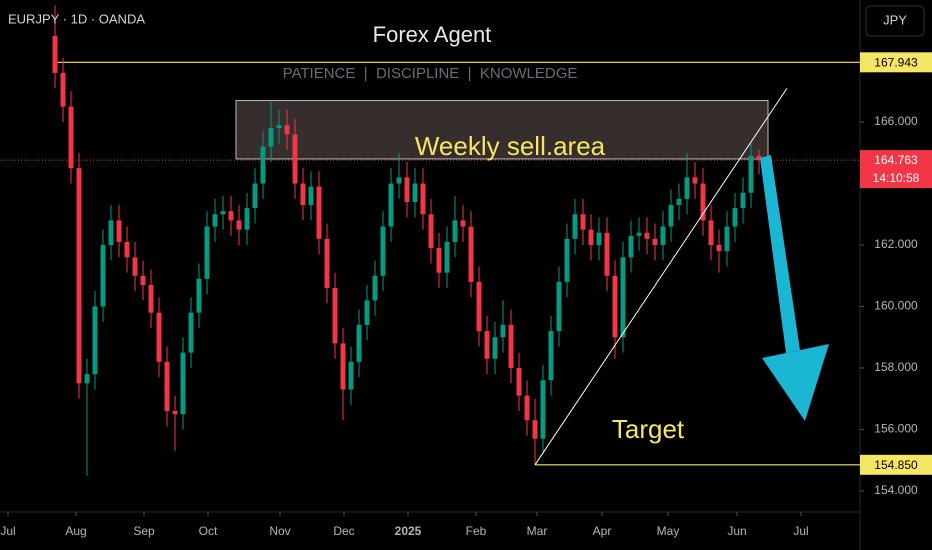  Describe the element at coordinates (476, 531) in the screenshot. I see `x-tick-label: Feb` at that location.